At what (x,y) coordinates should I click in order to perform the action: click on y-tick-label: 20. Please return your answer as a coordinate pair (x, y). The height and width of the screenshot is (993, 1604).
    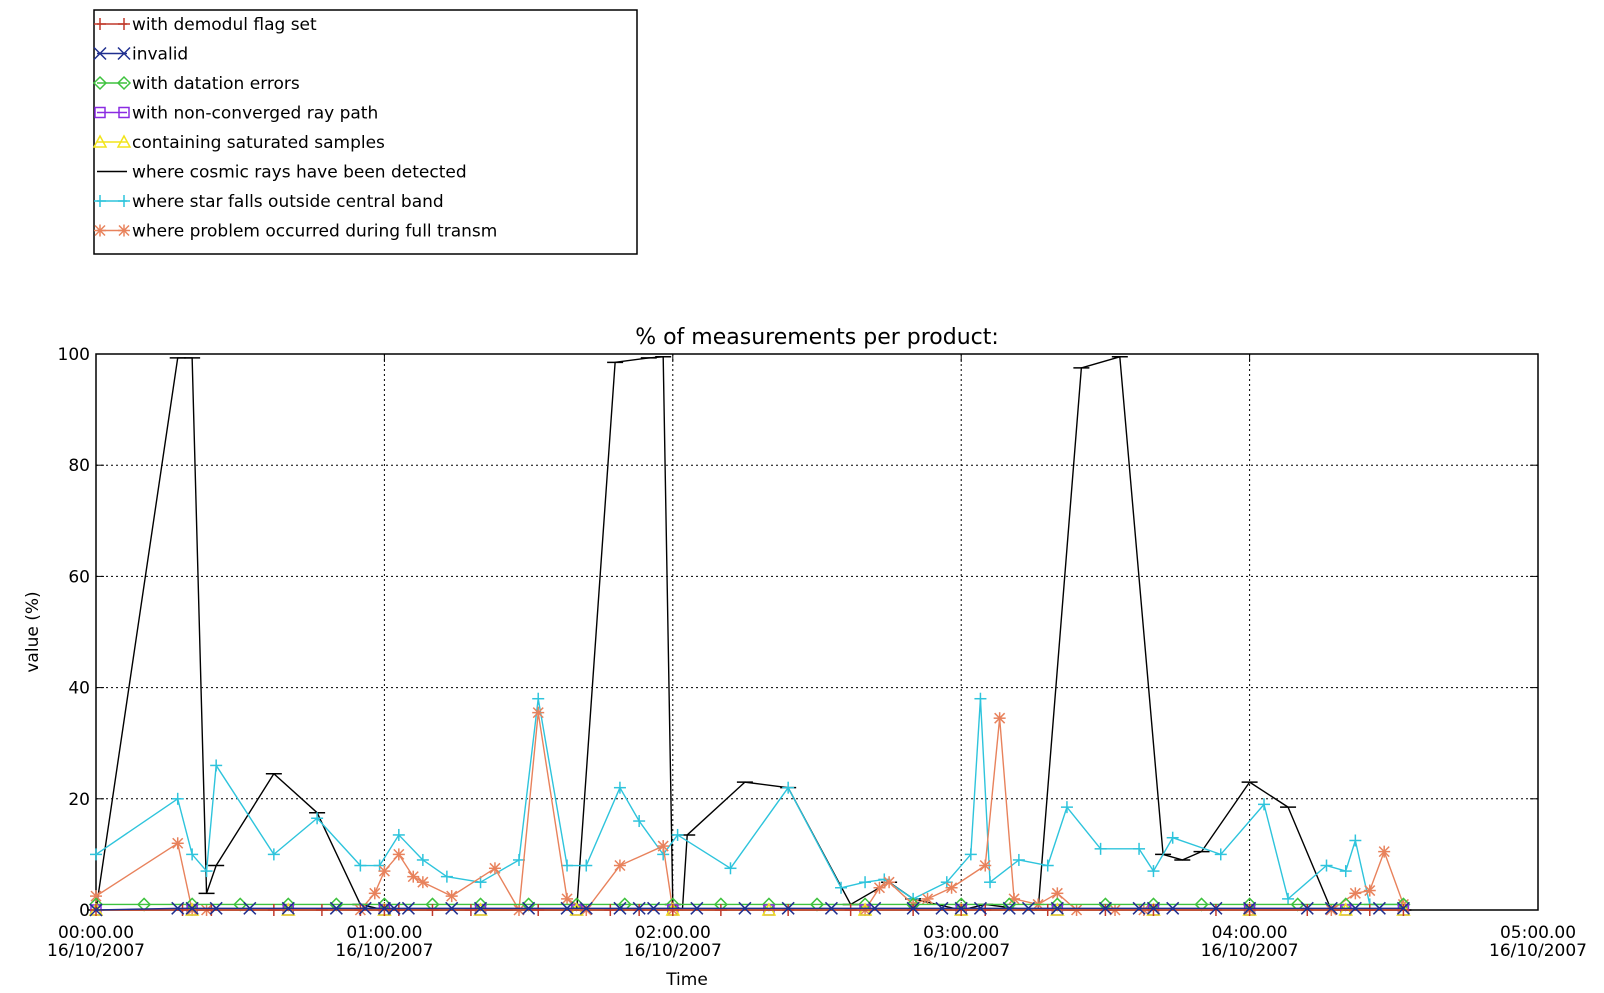
    Looking at the image, I should click on (79, 800).